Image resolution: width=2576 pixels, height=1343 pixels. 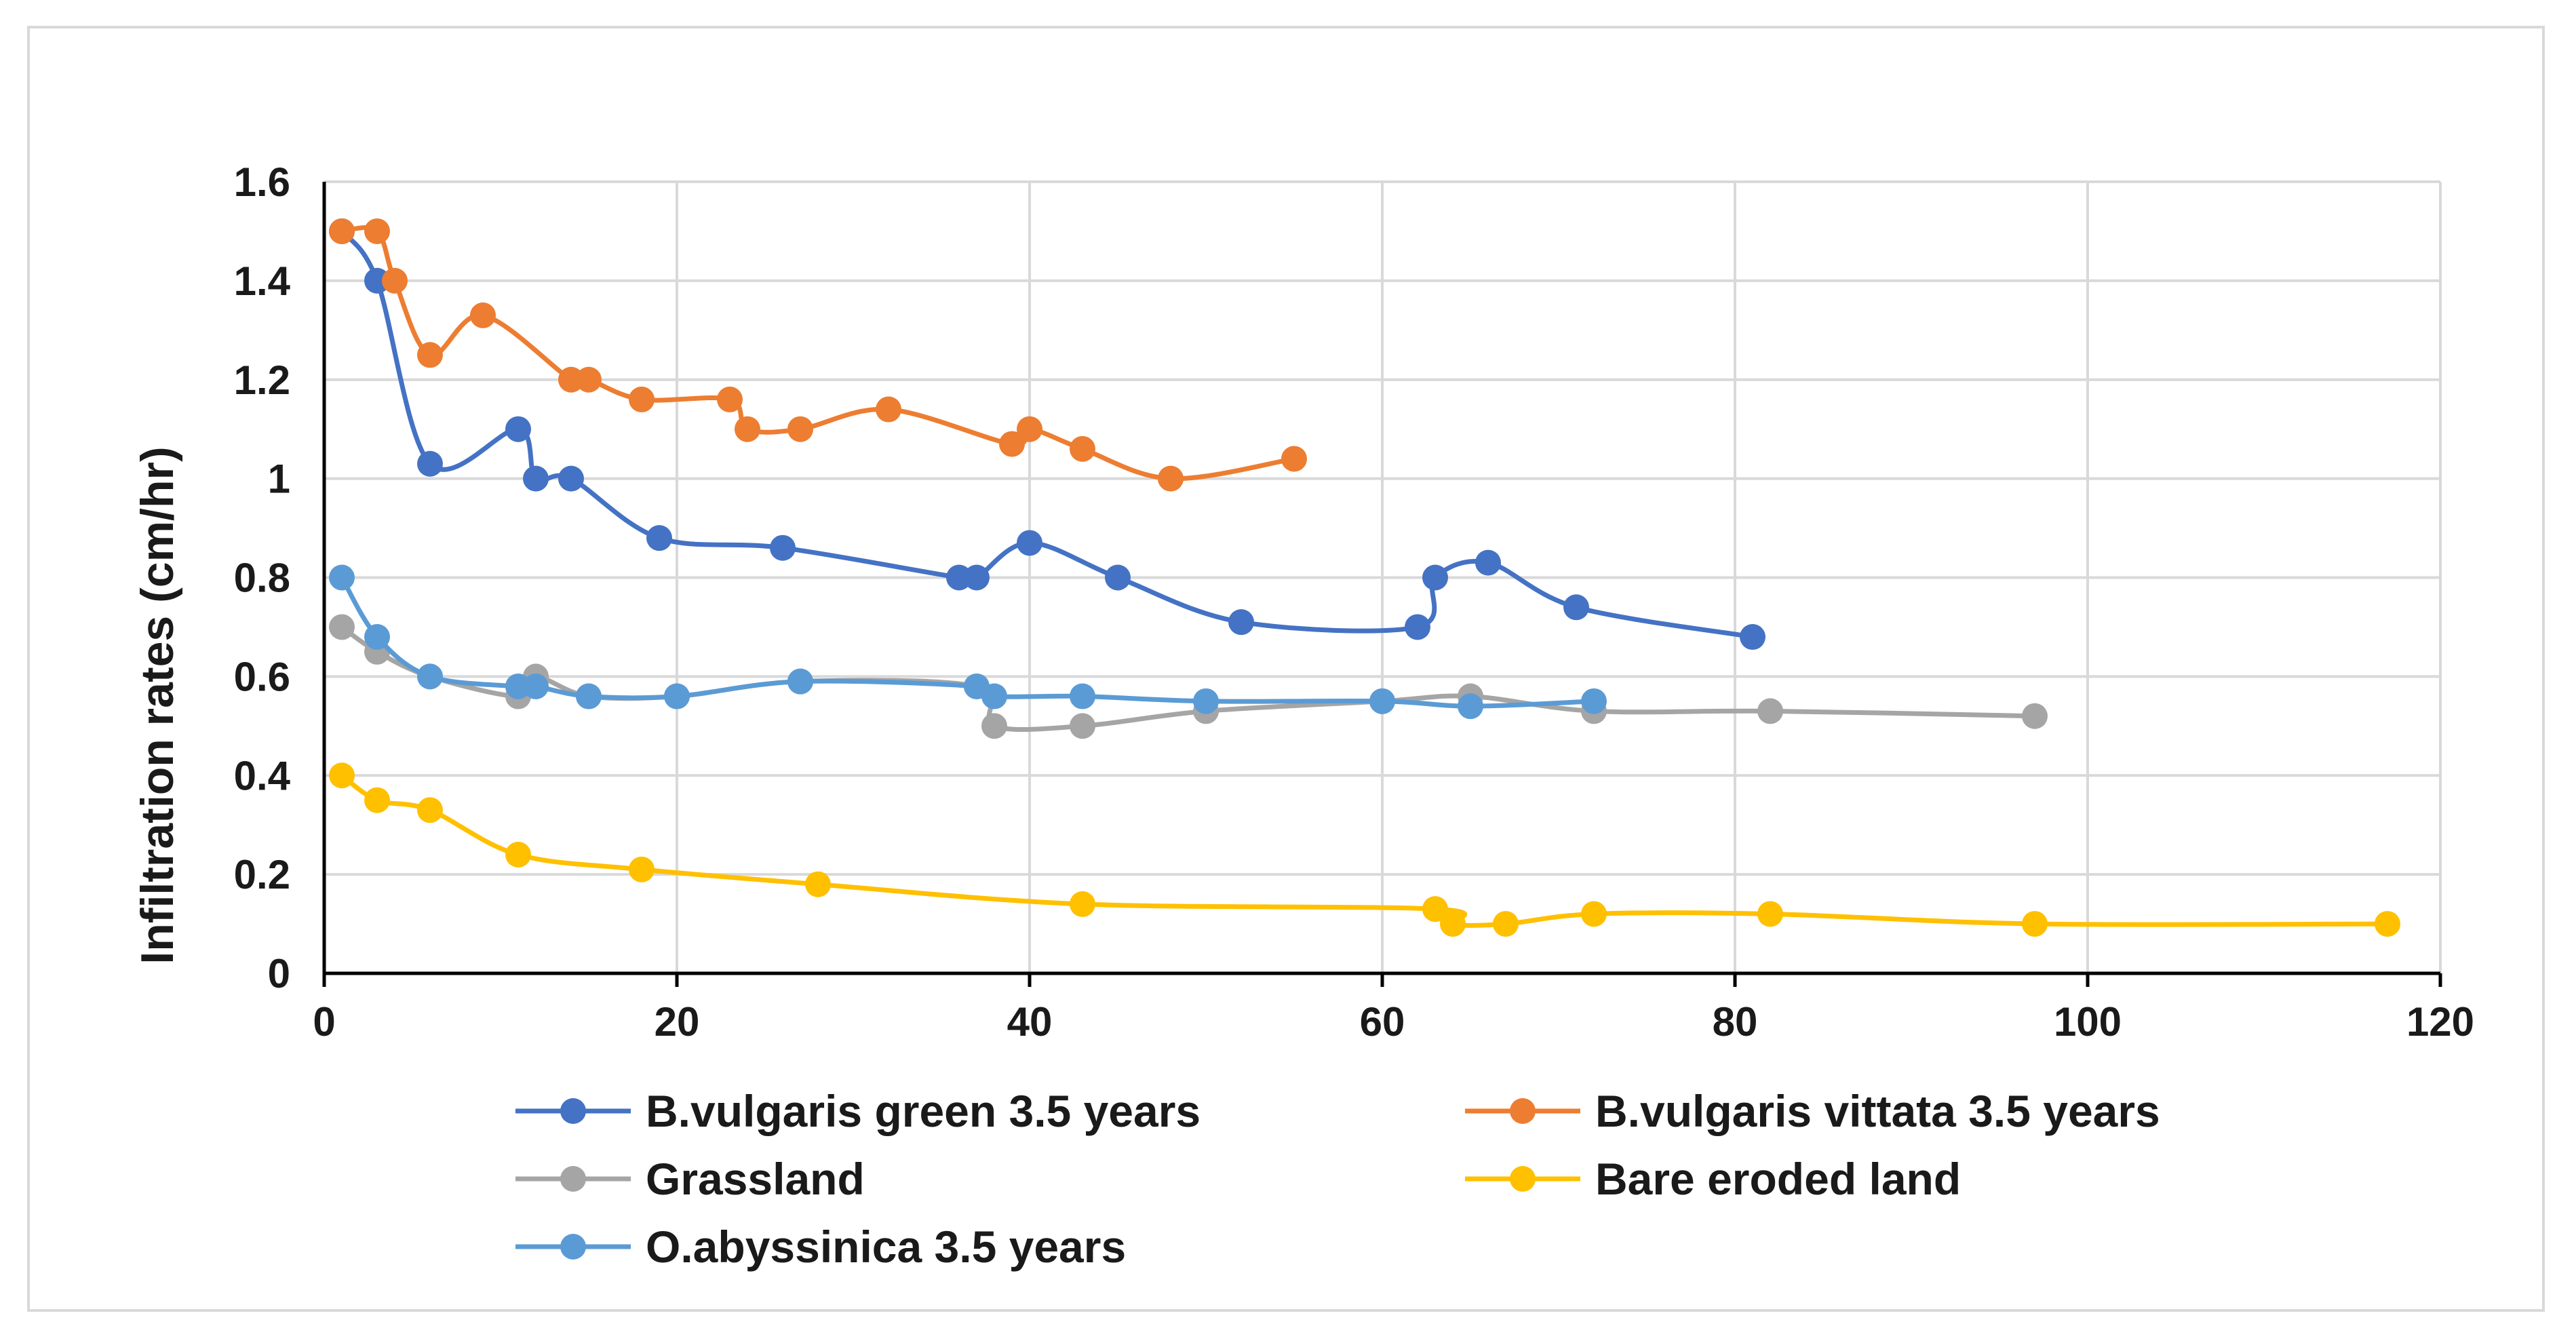 What do you see at coordinates (262, 775) in the screenshot?
I see `y-tick-label: 0.4` at bounding box center [262, 775].